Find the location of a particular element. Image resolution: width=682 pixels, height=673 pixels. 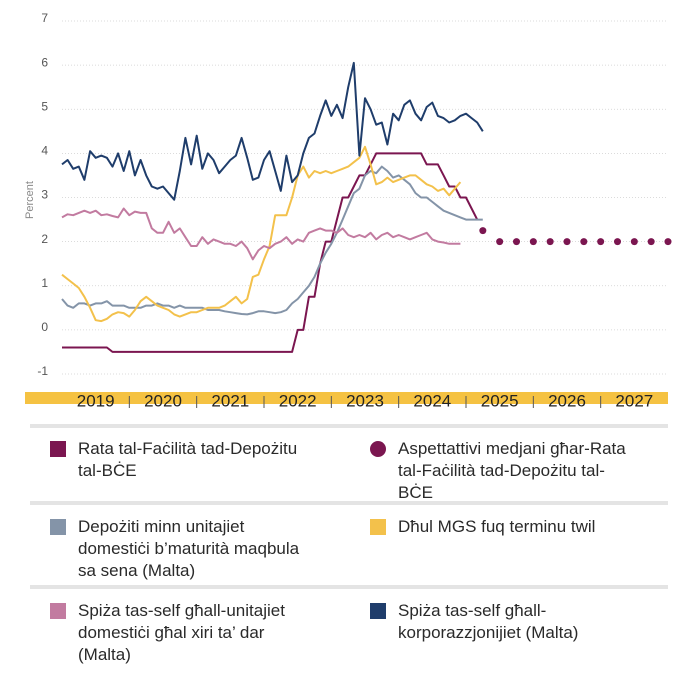

legend-item: Dħul MGS fuq terminu twil is located at coordinates (510, 527).